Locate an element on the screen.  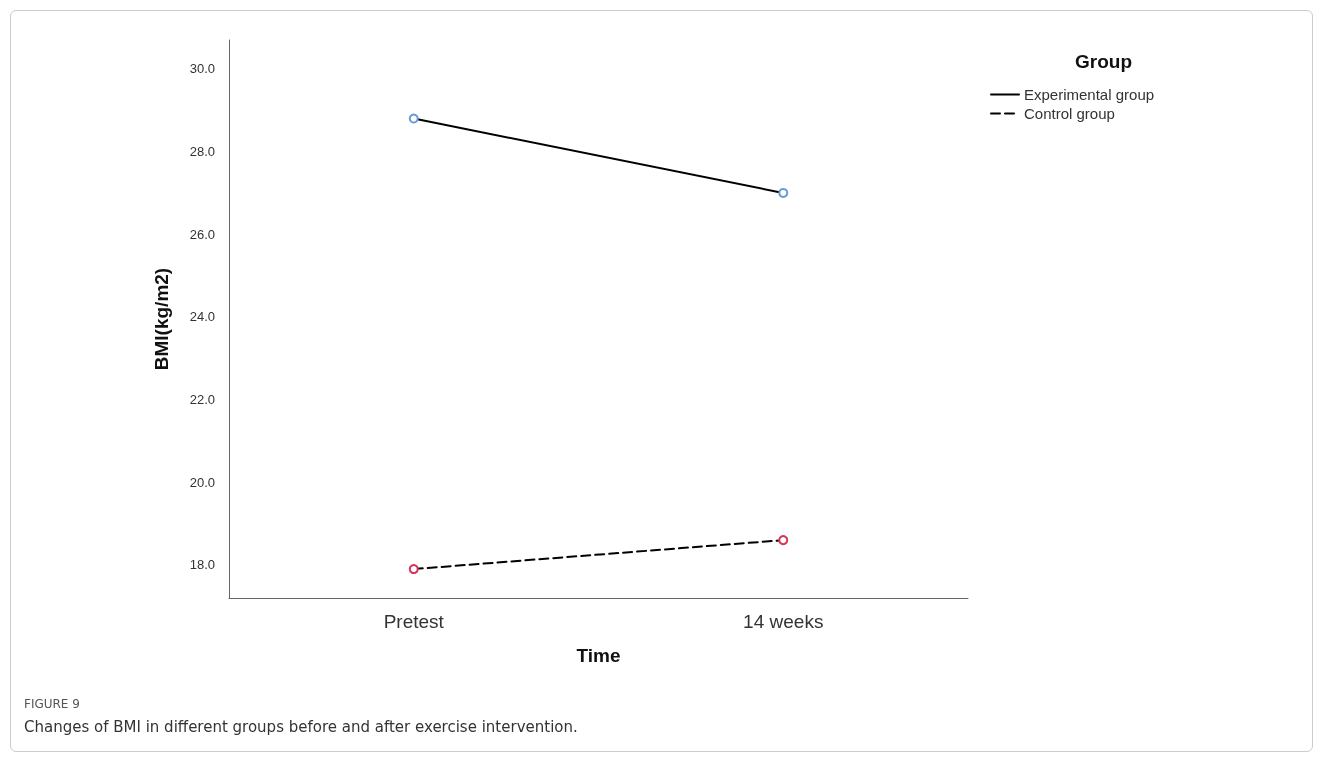
legend-label: Experimental group is located at coordinates (1089, 94).